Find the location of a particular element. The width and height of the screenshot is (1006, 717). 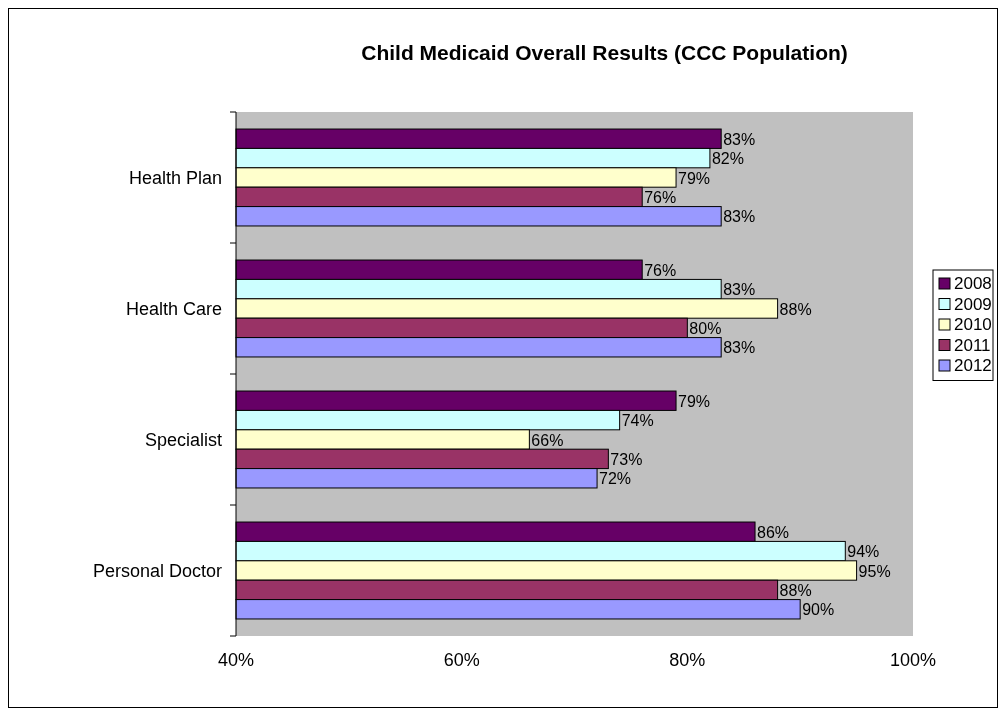

y-tick-label: Personal Doctor is located at coordinates (157, 570).